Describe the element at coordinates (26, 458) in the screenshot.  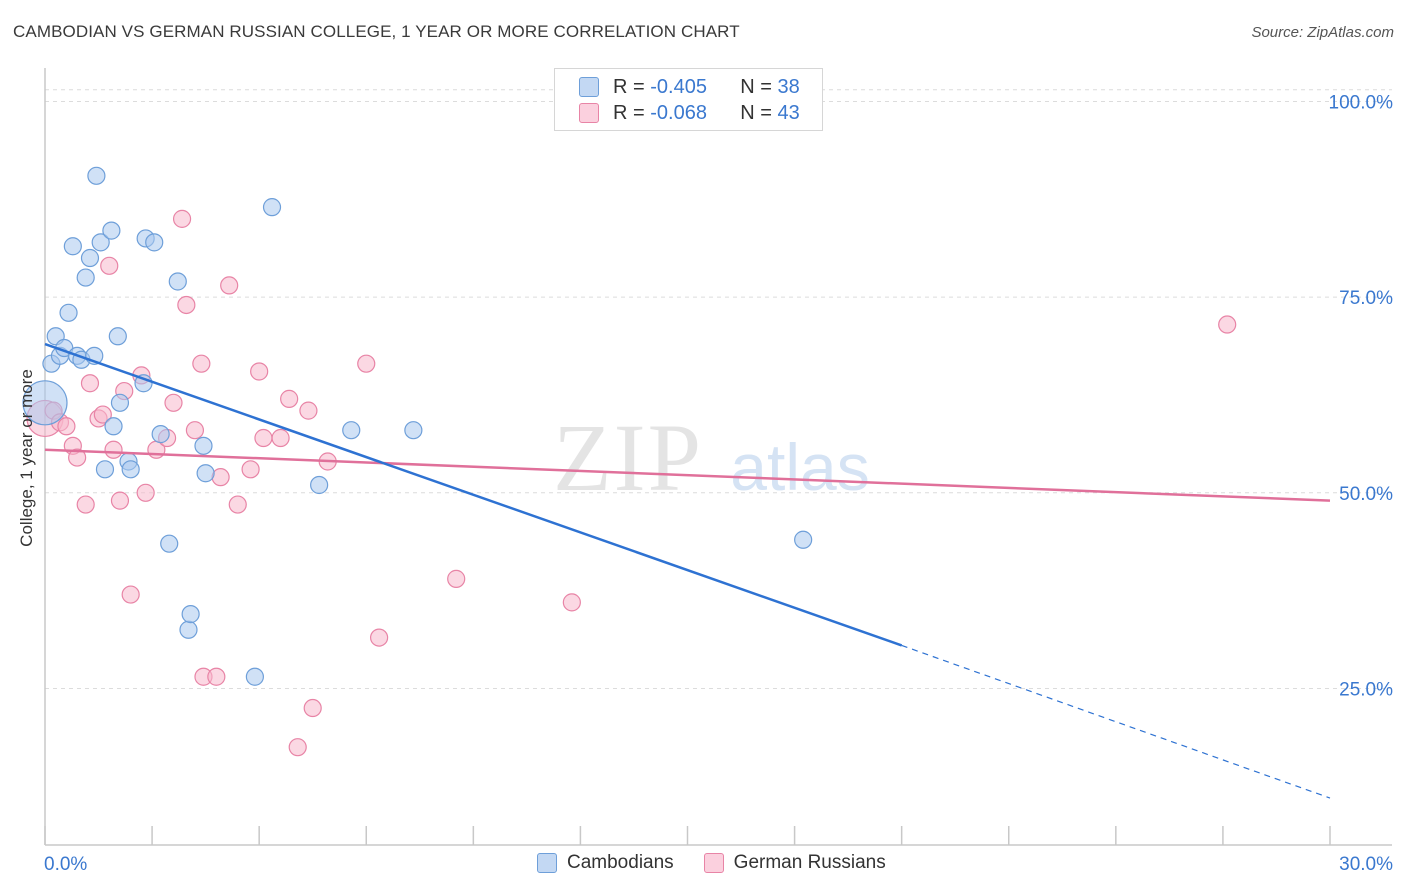
I see `y-axis-title: College, 1 year or more` at that location.